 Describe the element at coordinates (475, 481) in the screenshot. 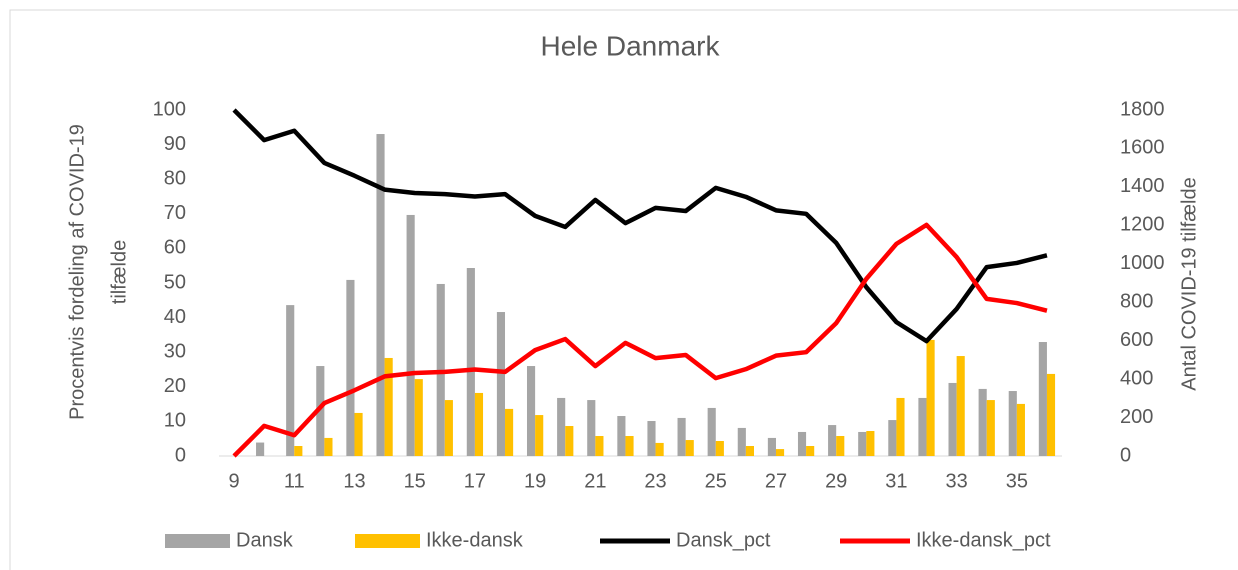

I see `x-tick-label: 17` at that location.